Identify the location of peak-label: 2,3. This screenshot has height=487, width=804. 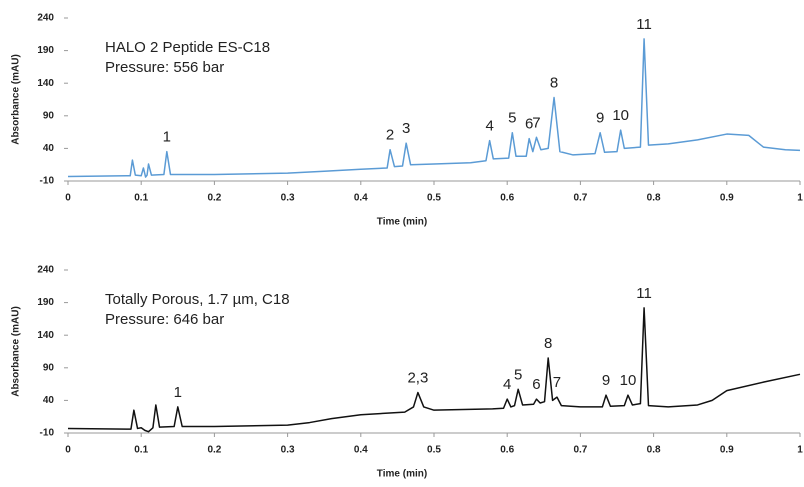
(417, 378).